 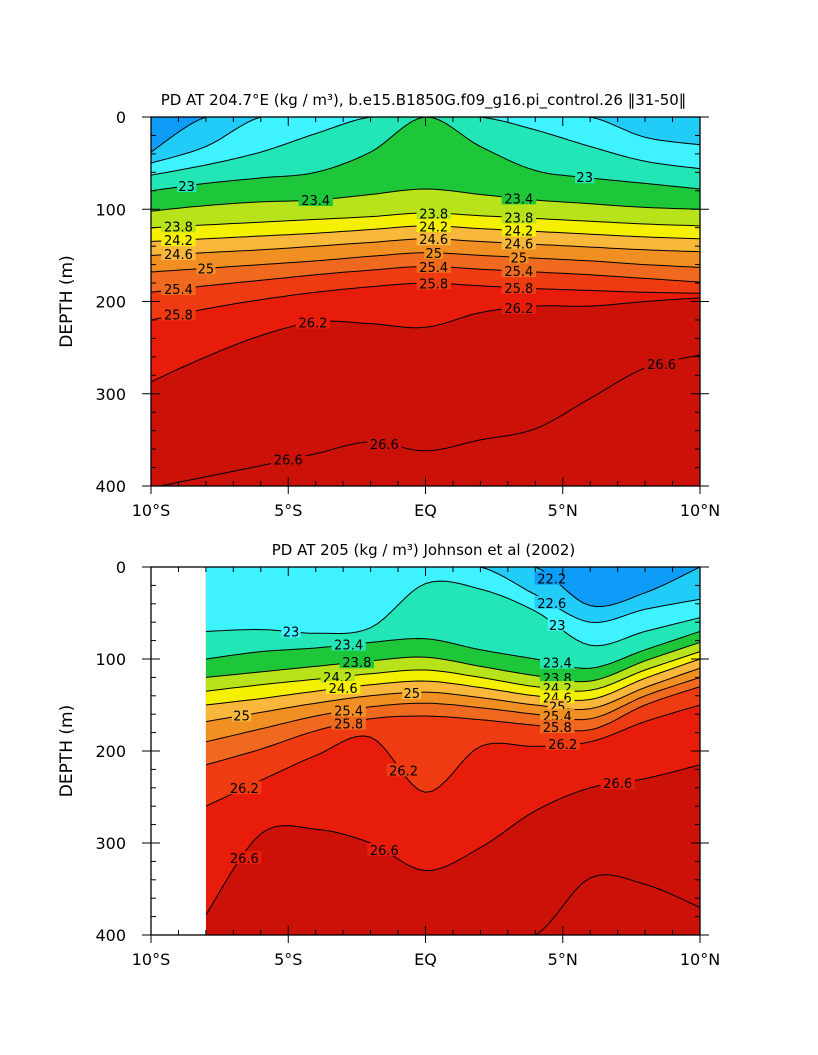 What do you see at coordinates (110, 394) in the screenshot?
I see `y-tick-label: 300` at bounding box center [110, 394].